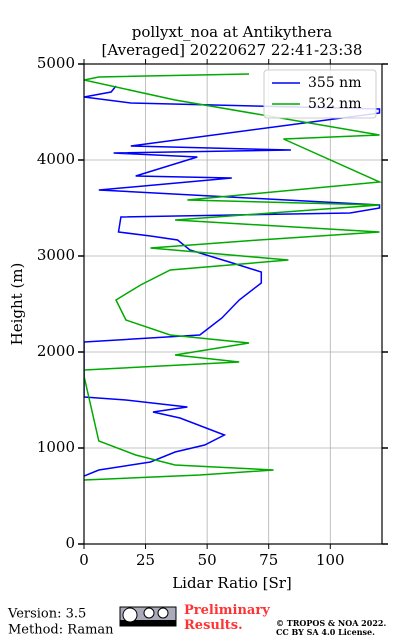  What do you see at coordinates (334, 104) in the screenshot?
I see `legend-label: 532 nm` at bounding box center [334, 104].